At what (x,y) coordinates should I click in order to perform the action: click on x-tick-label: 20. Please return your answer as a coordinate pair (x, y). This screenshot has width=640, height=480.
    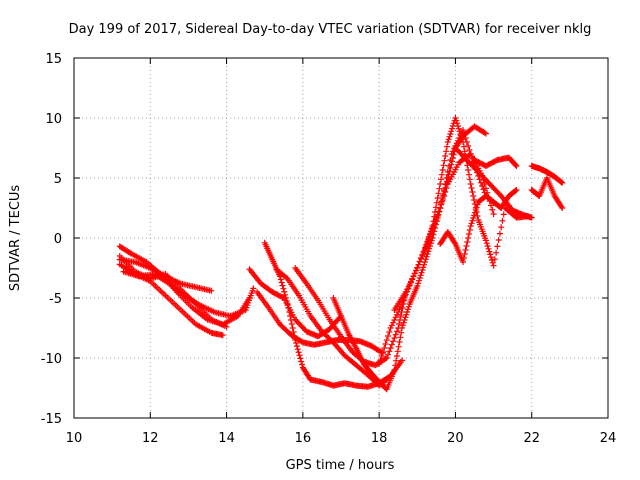
    Looking at the image, I should click on (455, 438).